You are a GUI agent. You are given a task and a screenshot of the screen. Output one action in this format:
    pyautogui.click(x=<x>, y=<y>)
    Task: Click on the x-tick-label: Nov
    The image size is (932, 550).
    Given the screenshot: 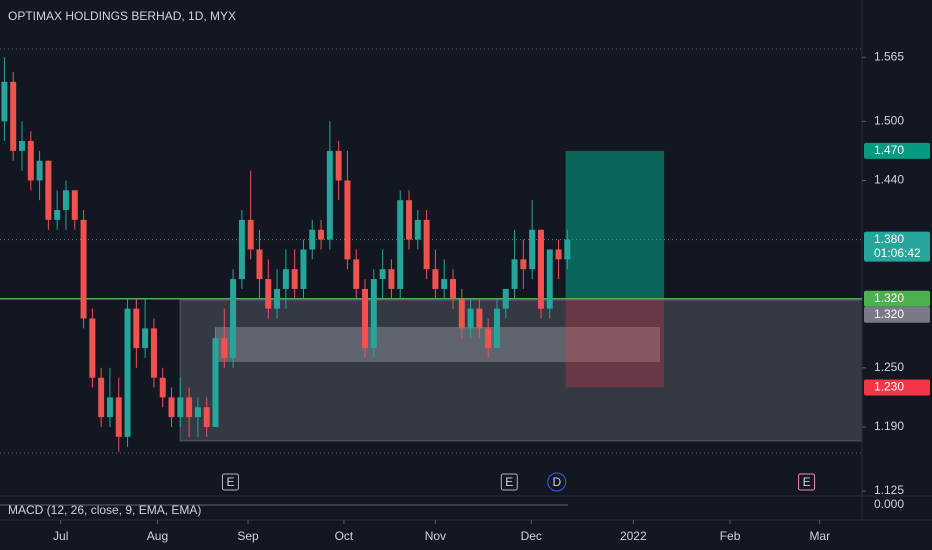 What is the action you would take?
    pyautogui.click(x=435, y=536)
    